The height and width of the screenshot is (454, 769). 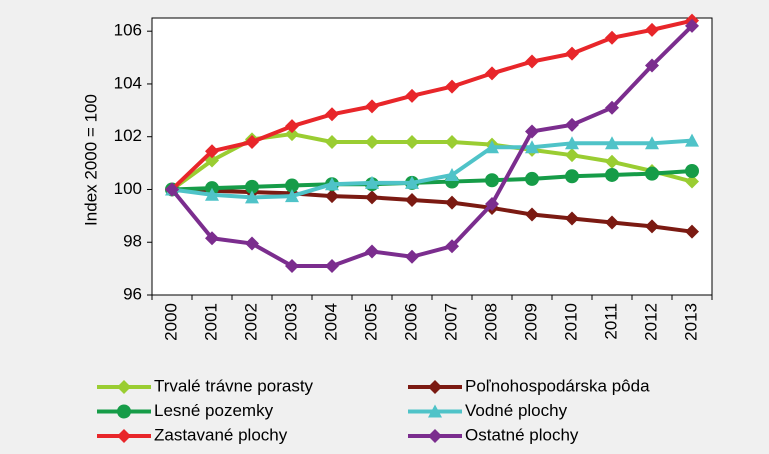 What do you see at coordinates (557, 385) in the screenshot?
I see `legend-label: Poľnohospodárska pôda` at bounding box center [557, 385].